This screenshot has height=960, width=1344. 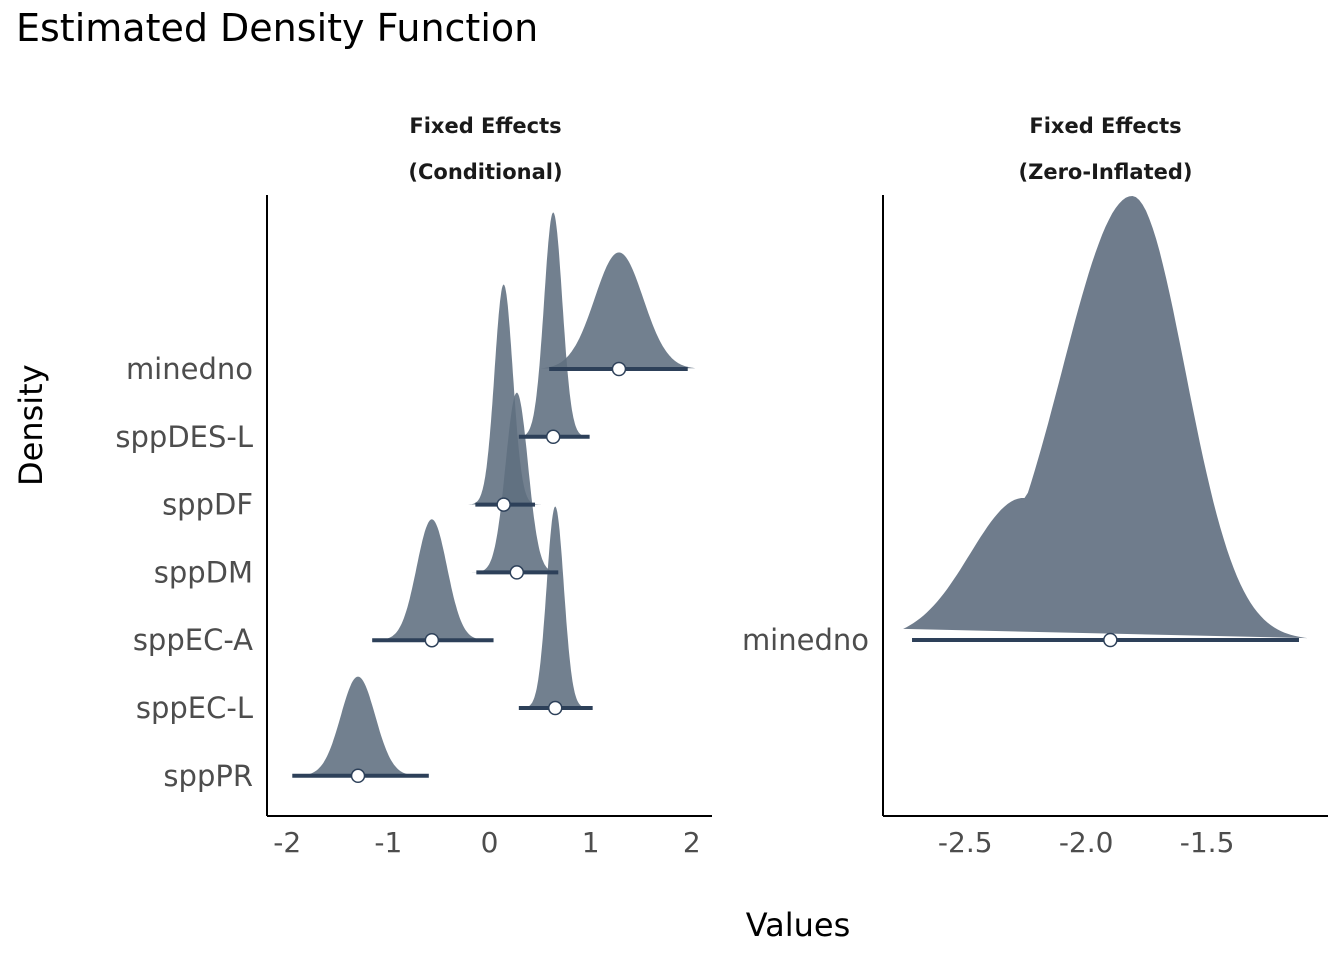 I want to click on median-point-sppDM, so click(x=517, y=572).